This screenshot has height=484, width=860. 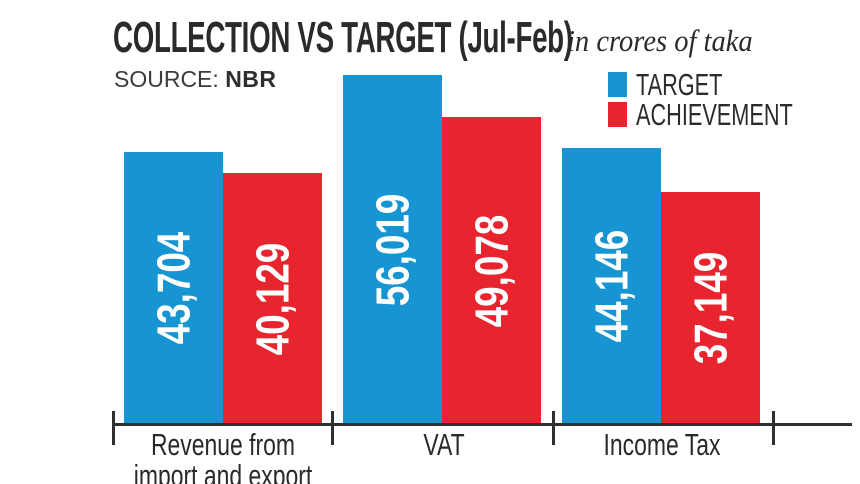 I want to click on bar-value-target-vat: 56,019, so click(x=392, y=249).